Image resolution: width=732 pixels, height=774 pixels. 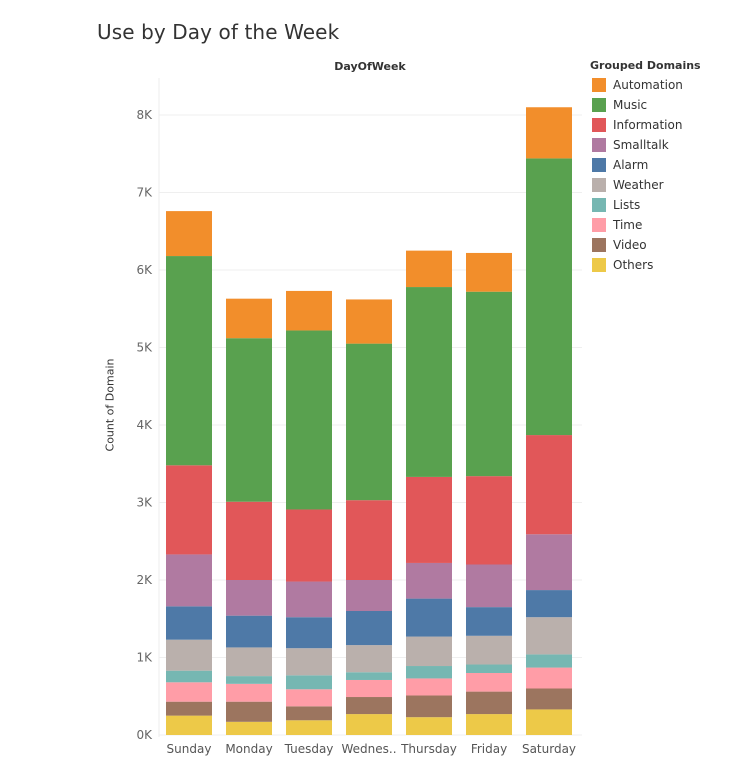 I want to click on bar-friday, so click(x=489, y=493).